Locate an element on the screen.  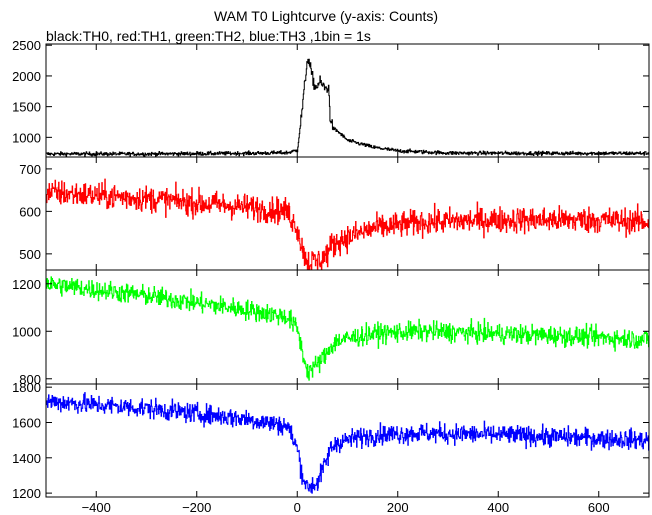
y-tick-label-TH3: 1800 is located at coordinates (26, 387).